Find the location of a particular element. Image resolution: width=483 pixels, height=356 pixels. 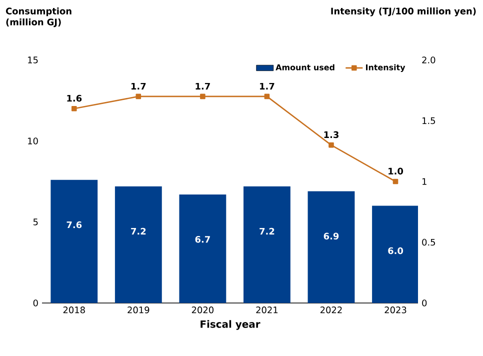

data-label: 1.3 is located at coordinates (331, 134).